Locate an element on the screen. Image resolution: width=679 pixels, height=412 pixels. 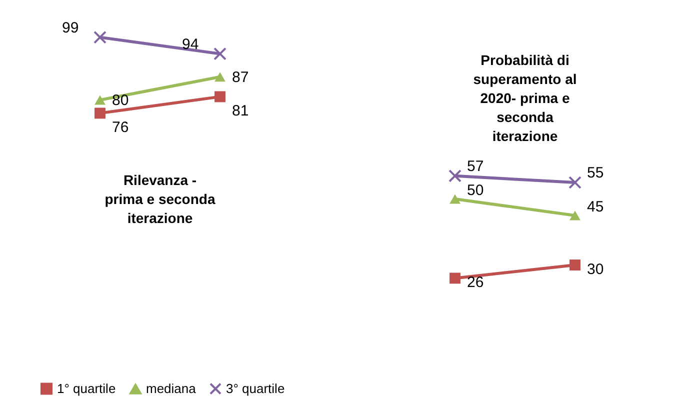
legend-label: 3° quartile is located at coordinates (255, 388).